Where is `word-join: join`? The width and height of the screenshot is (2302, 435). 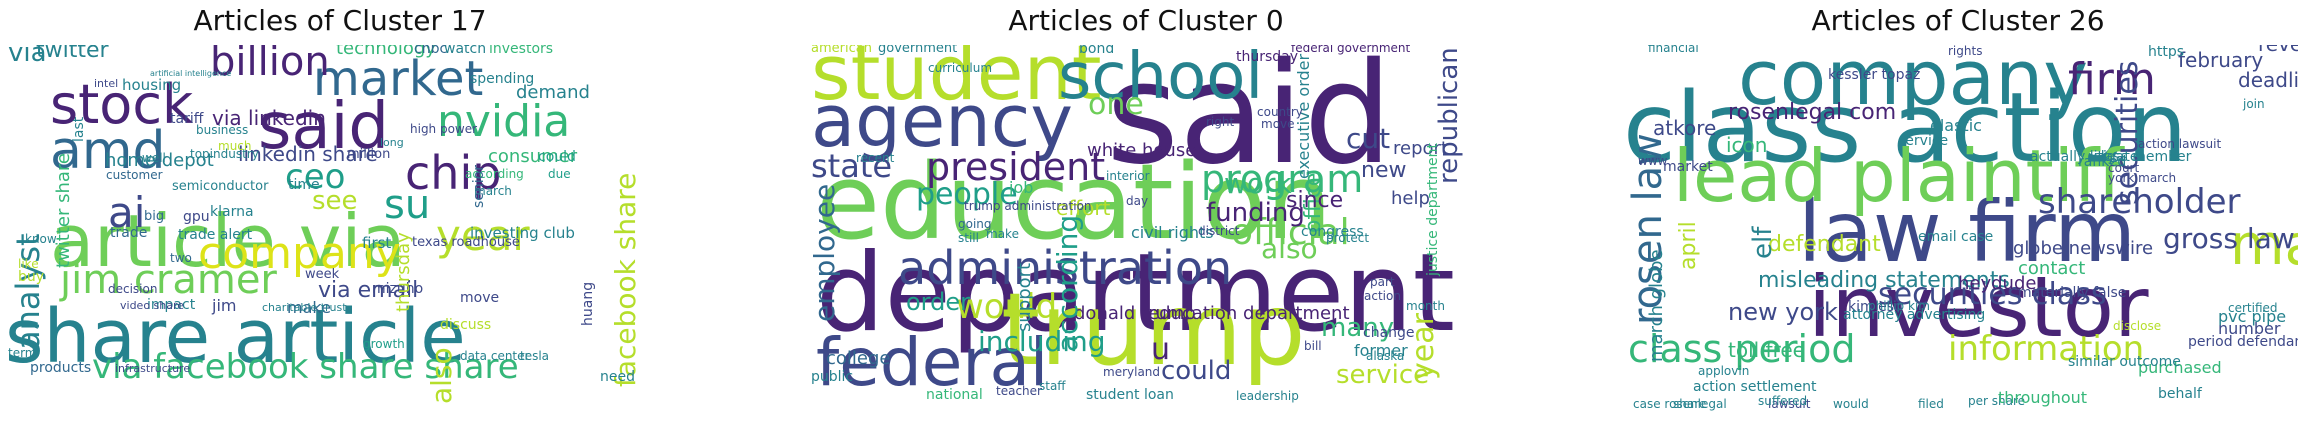 word-join: join is located at coordinates (2254, 104).